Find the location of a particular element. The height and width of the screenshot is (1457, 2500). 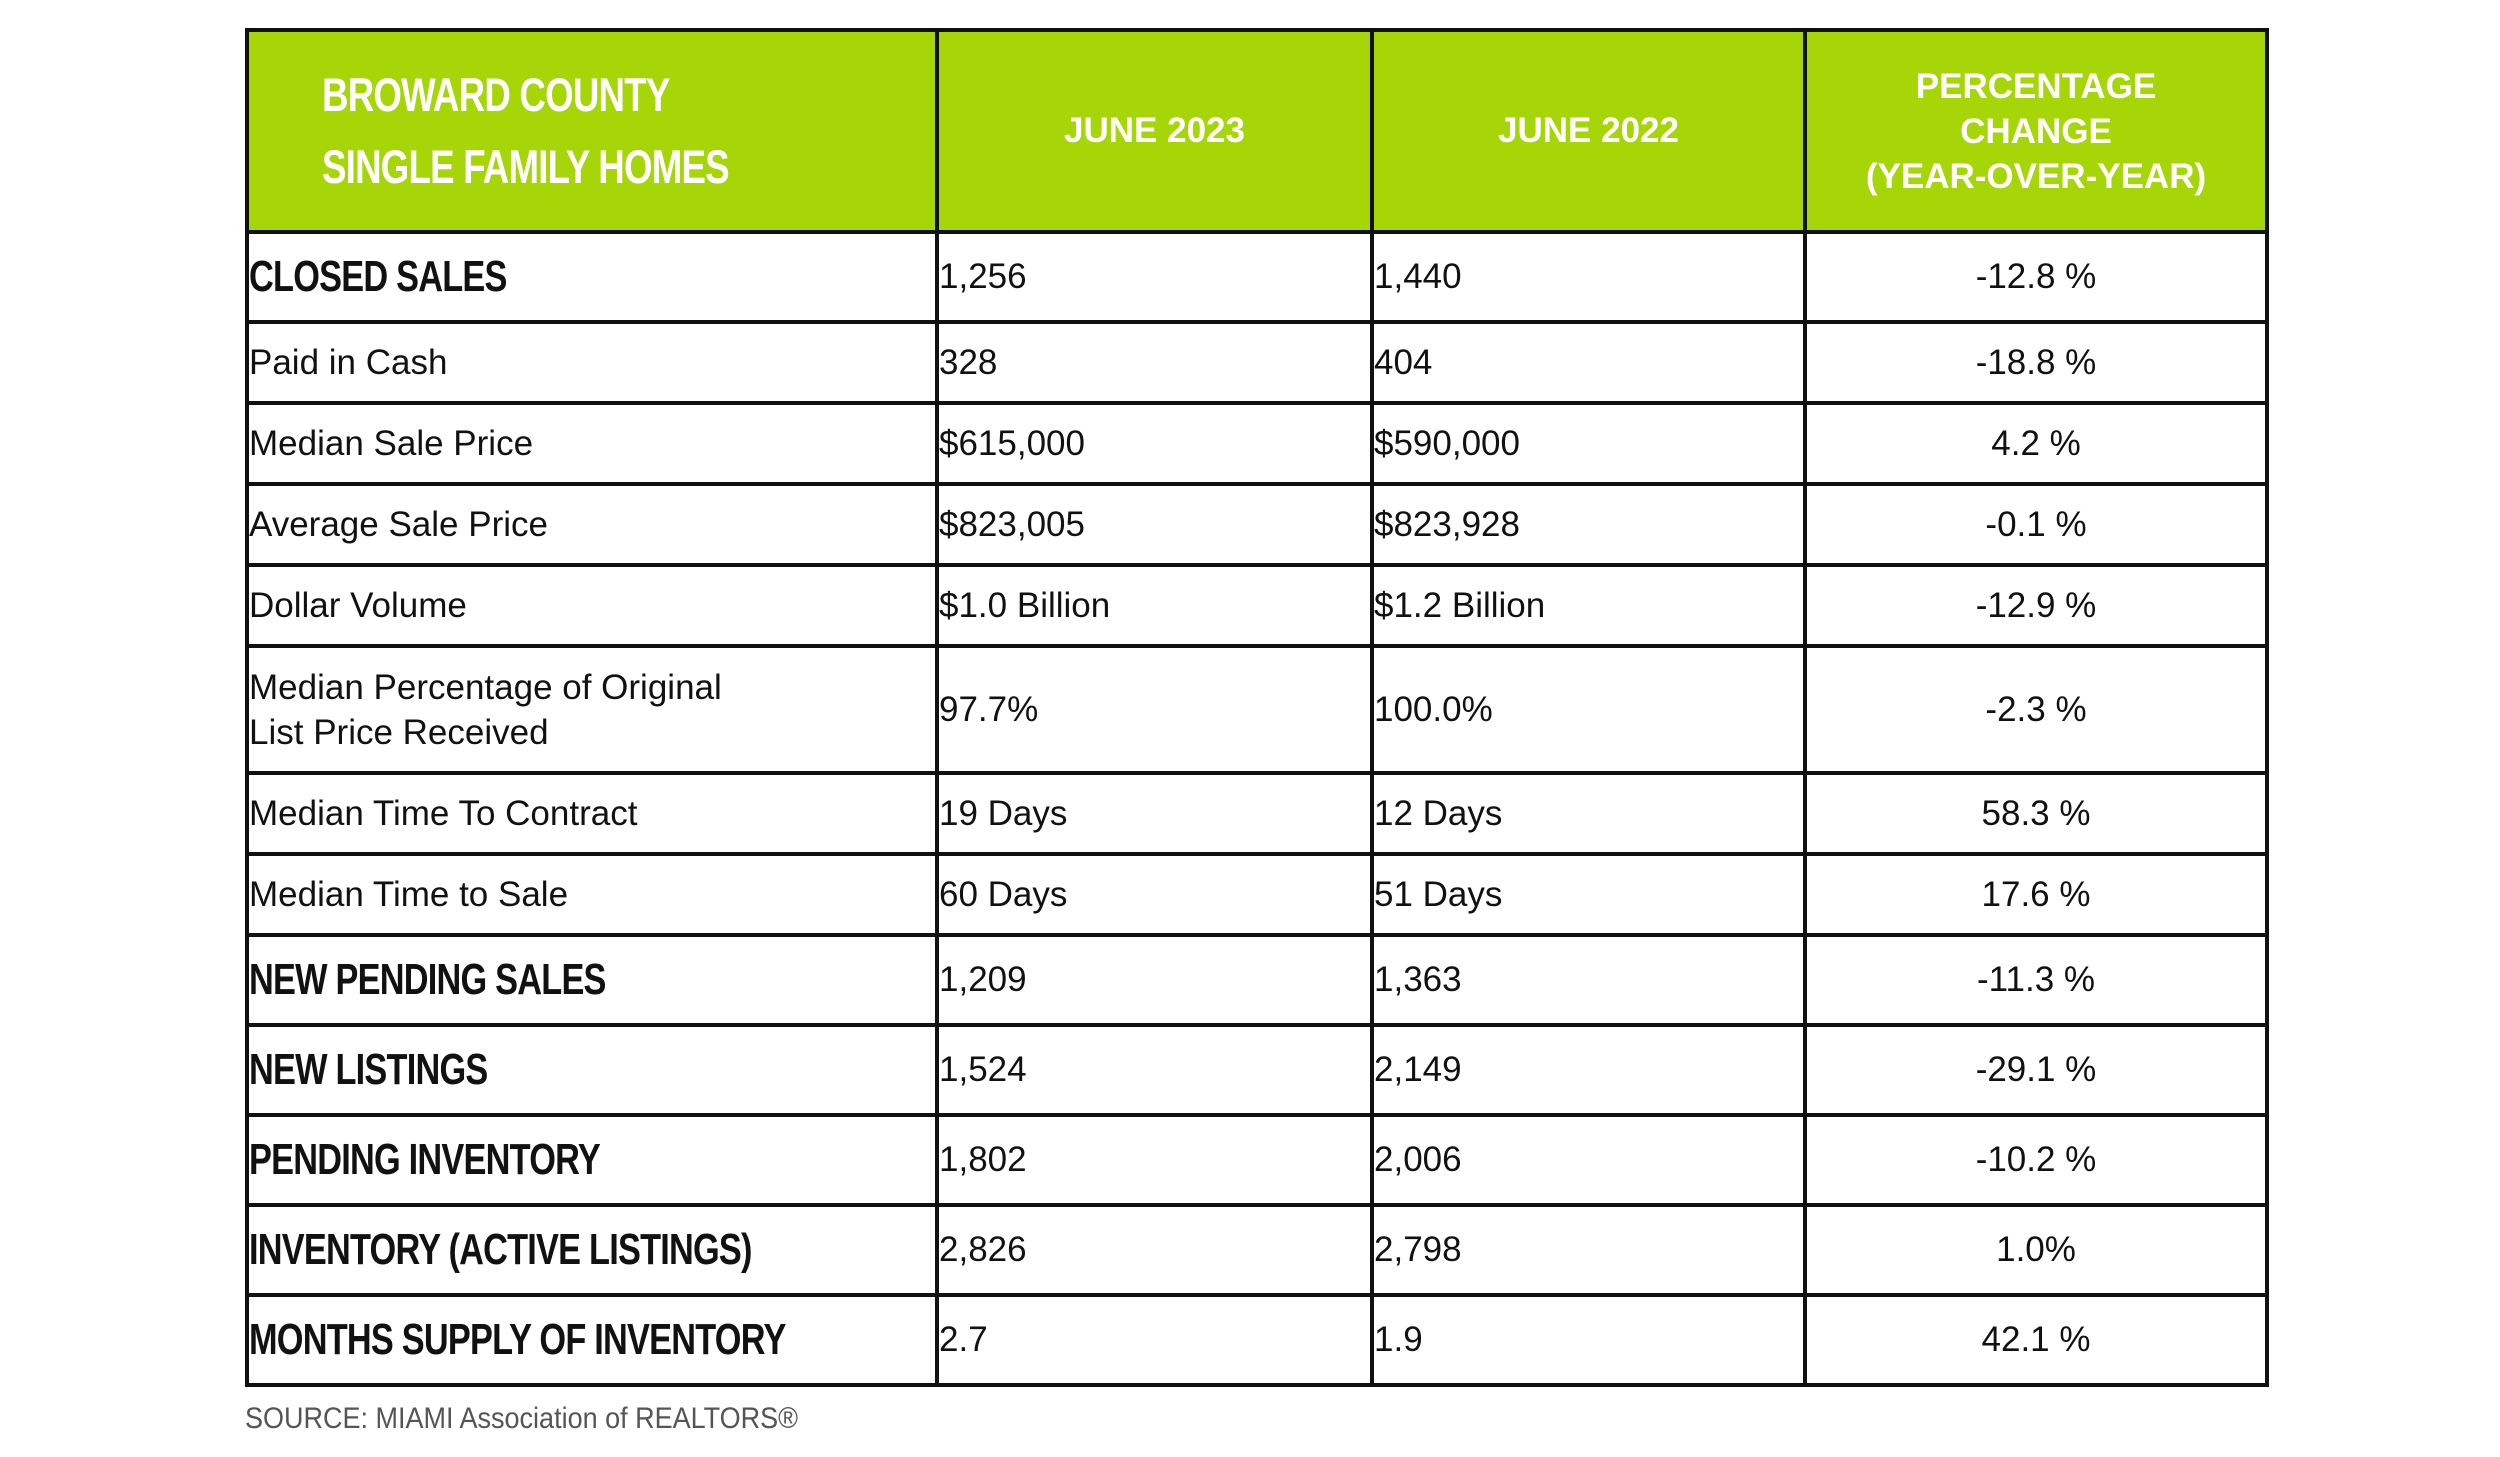

table-row-new-pending-sales: NEW PENDING SALES 1,209 1,363 -11.3 % is located at coordinates (1257, 980).